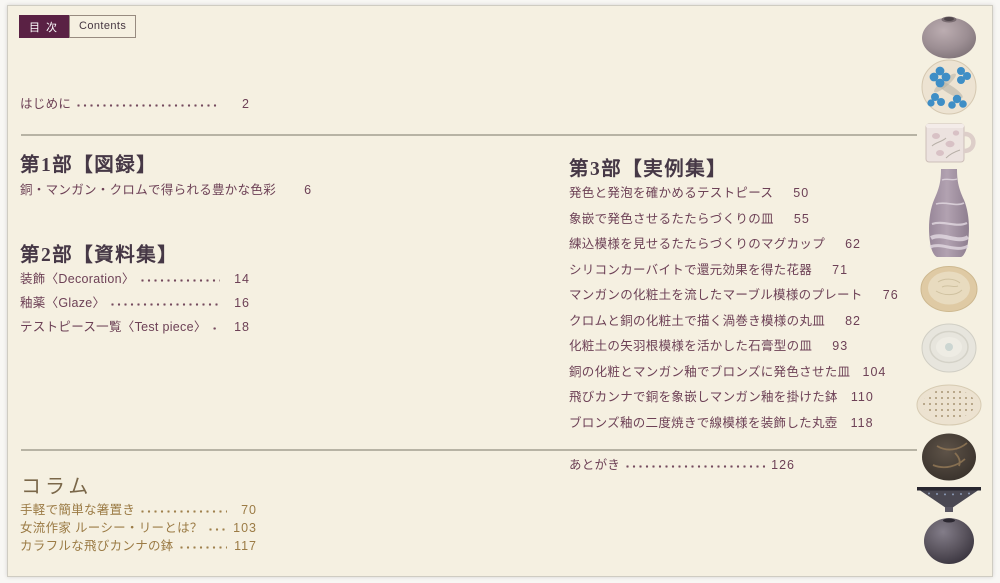 This screenshot has height=583, width=1000. What do you see at coordinates (949, 499) in the screenshot?
I see `pottery-photo-shallow-bowl` at bounding box center [949, 499].